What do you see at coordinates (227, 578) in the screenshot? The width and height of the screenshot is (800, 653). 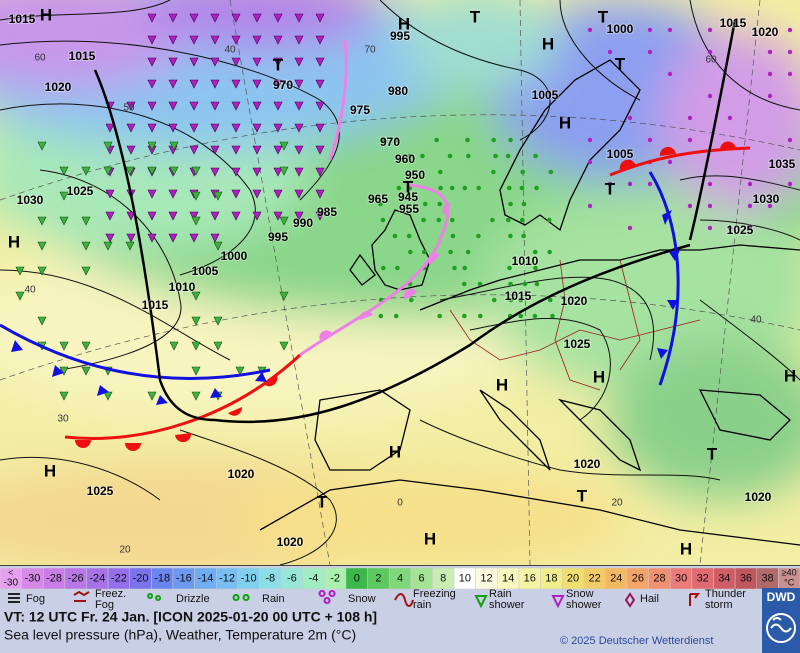 I see `scale-label: -12` at bounding box center [227, 578].